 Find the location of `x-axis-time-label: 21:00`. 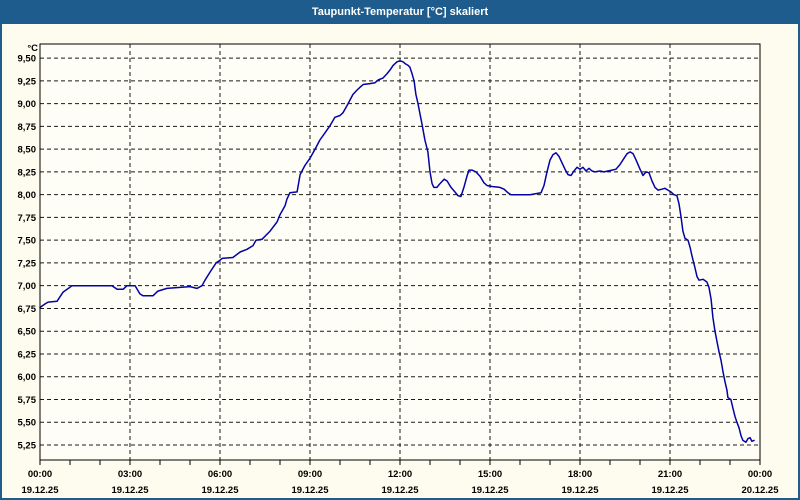

x-axis-time-label: 21:00 is located at coordinates (670, 474).